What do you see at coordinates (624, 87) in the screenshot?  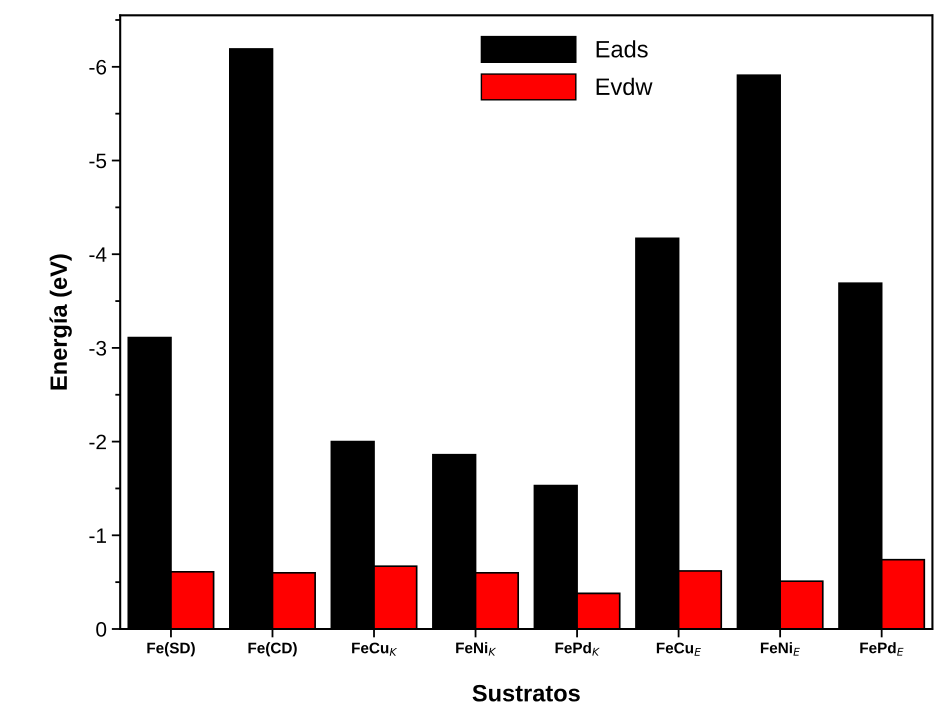 I see `legend-label: Evdw` at bounding box center [624, 87].